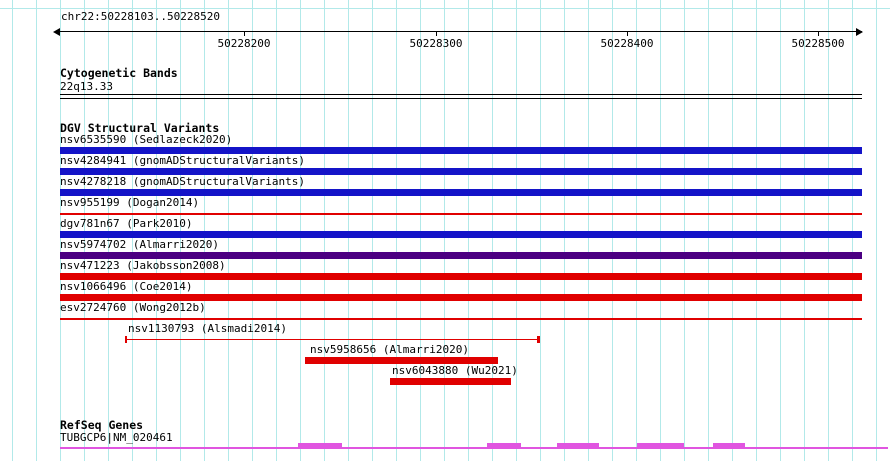 This screenshot has width=890, height=461. I want to click on variant-label: nsv6535590 (Sedlazeck2020), so click(146, 139).